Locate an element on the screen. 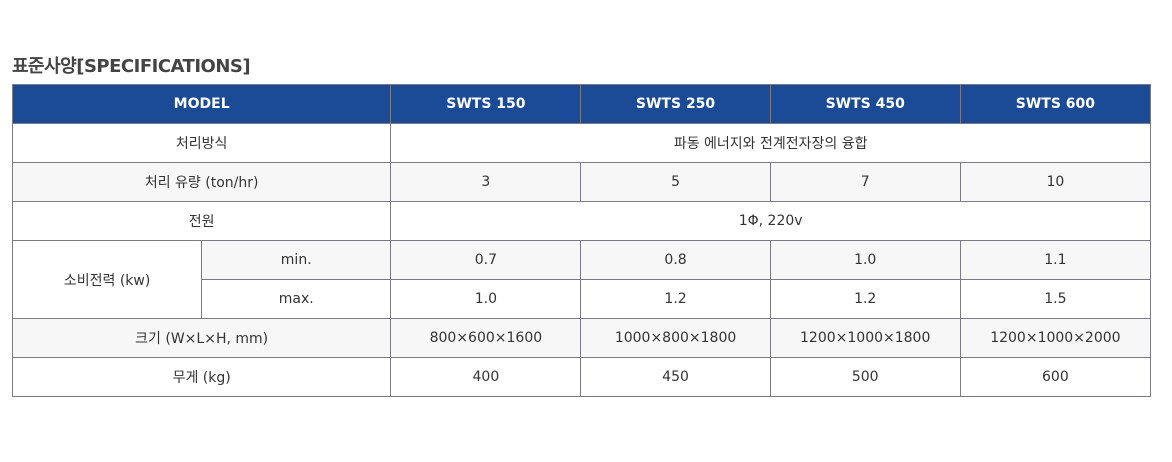  page-title: 표준사양[SPECIFICATIONS] is located at coordinates (131, 66).